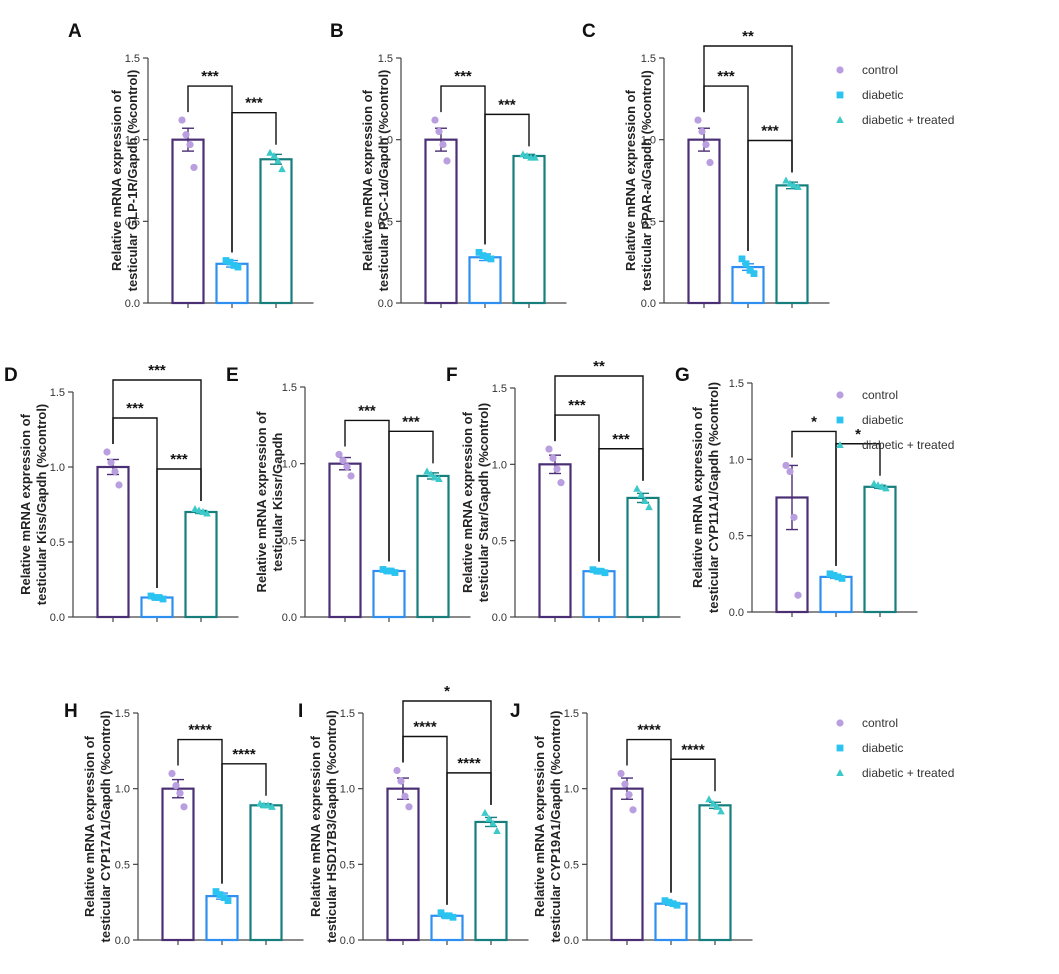 Image resolution: width=1059 pixels, height=974 pixels. I want to click on significance-bracket, so click(157, 440).